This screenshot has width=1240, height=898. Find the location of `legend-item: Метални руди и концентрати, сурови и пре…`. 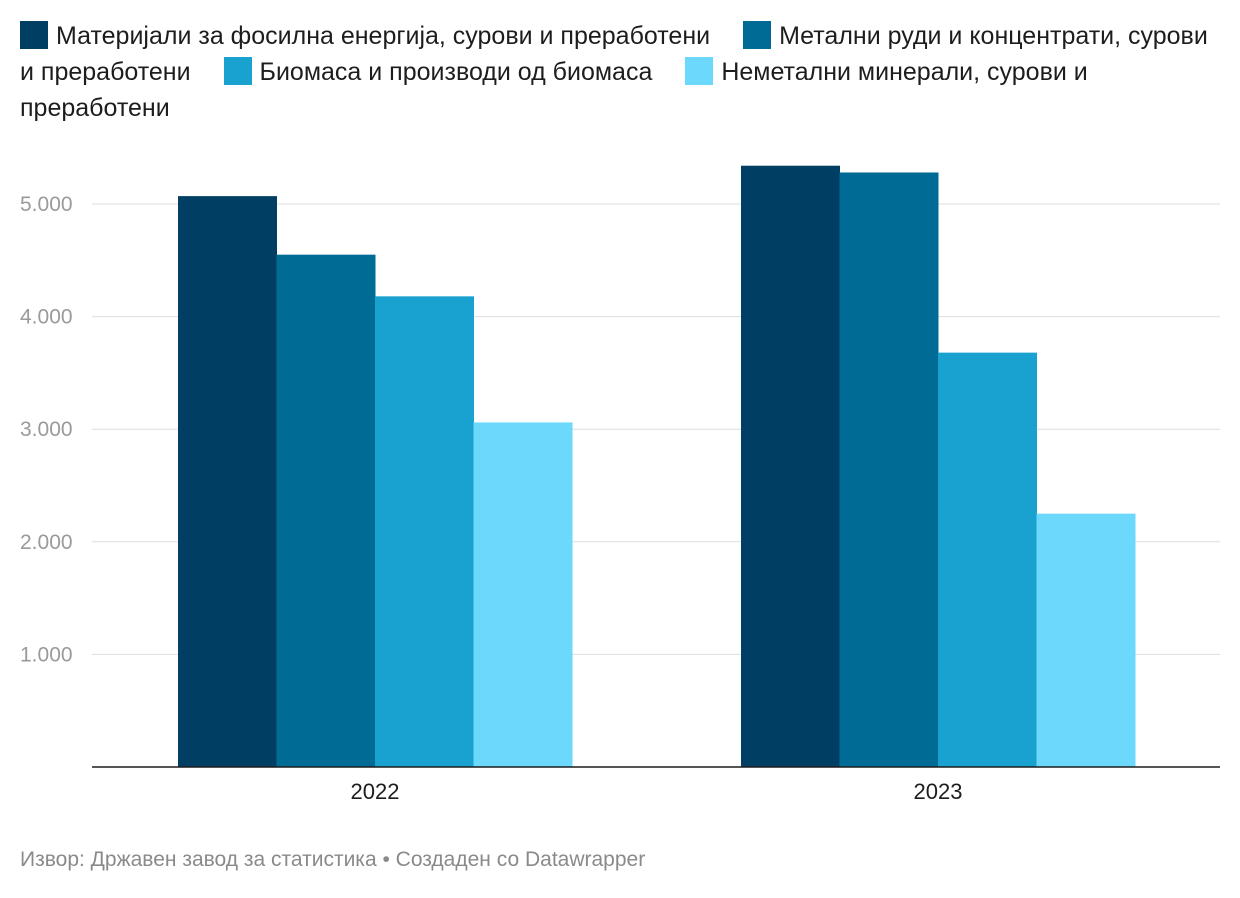

legend-item: Метални руди и концентрати, сурови и пре… is located at coordinates (614, 53).